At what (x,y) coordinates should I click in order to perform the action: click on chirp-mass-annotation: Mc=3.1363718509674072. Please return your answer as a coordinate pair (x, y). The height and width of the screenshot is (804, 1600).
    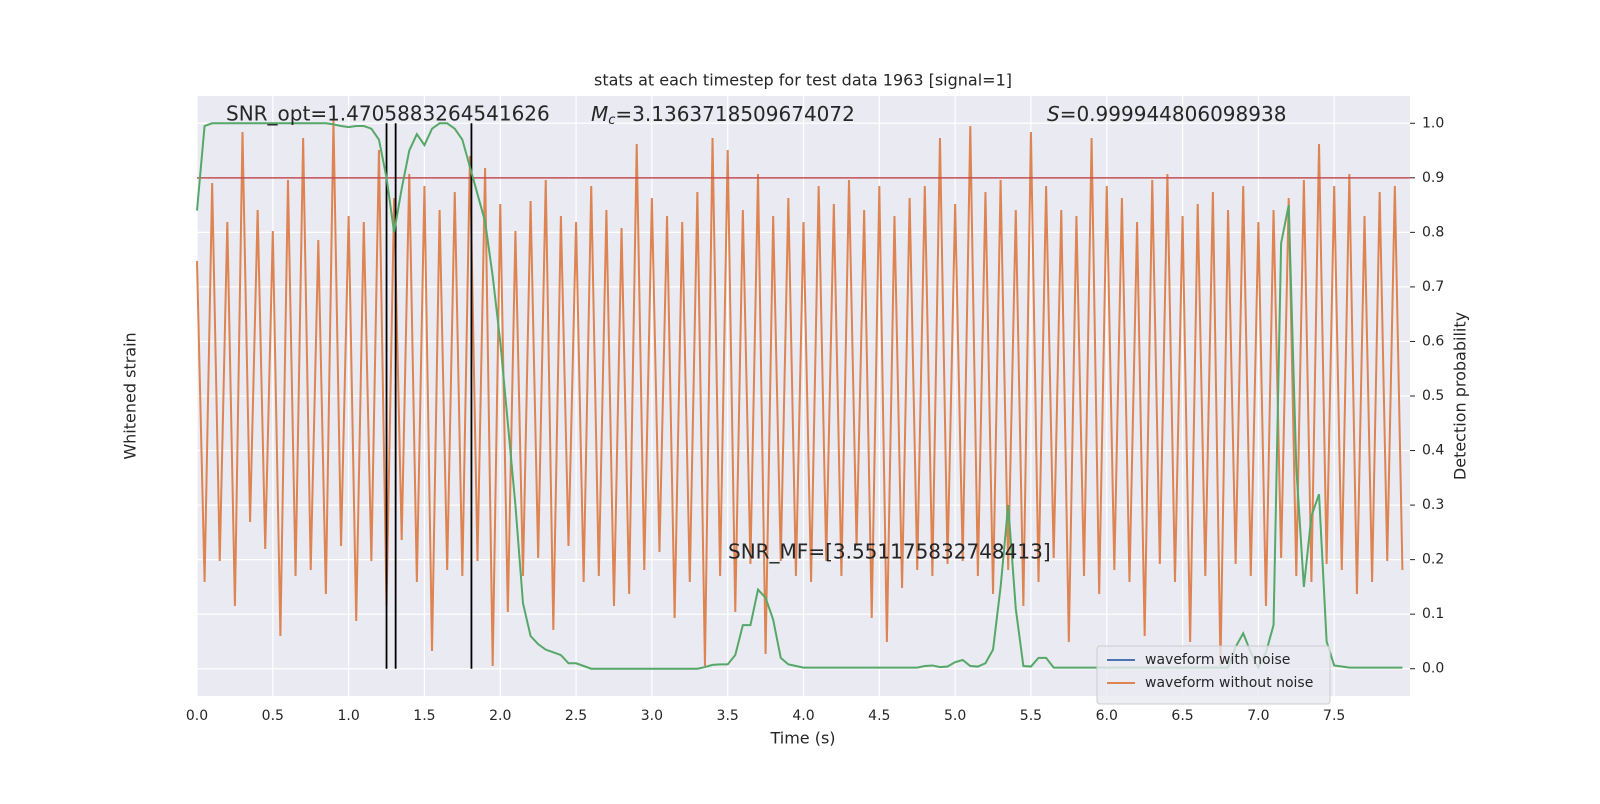
    Looking at the image, I should click on (723, 115).